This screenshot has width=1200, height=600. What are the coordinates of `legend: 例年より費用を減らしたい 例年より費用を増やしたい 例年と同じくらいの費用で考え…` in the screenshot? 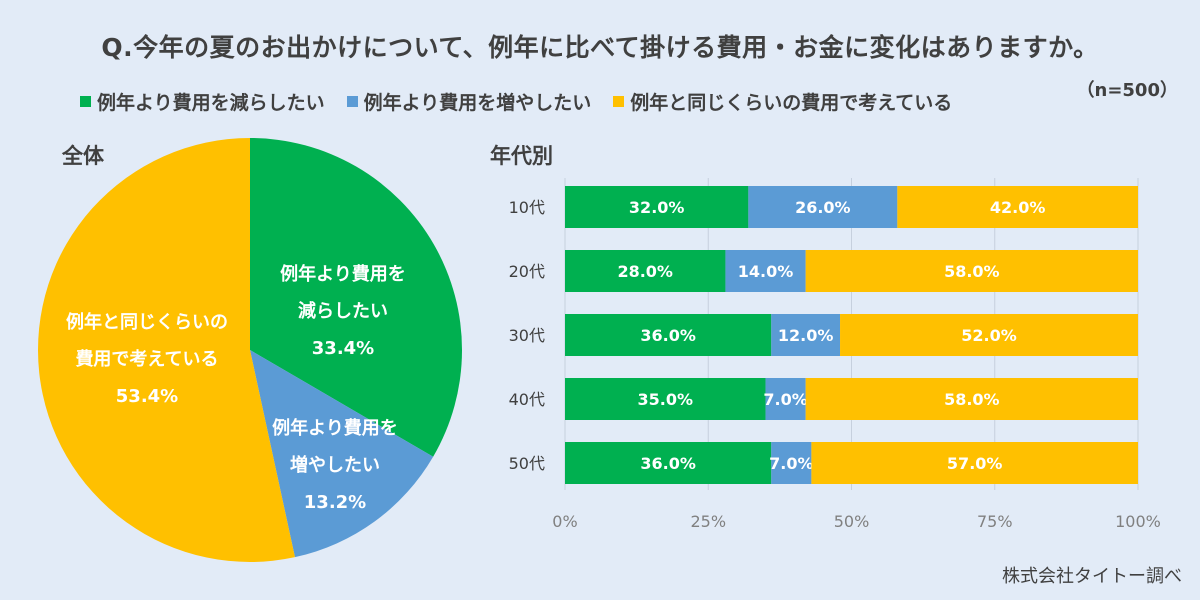 It's located at (516, 101).